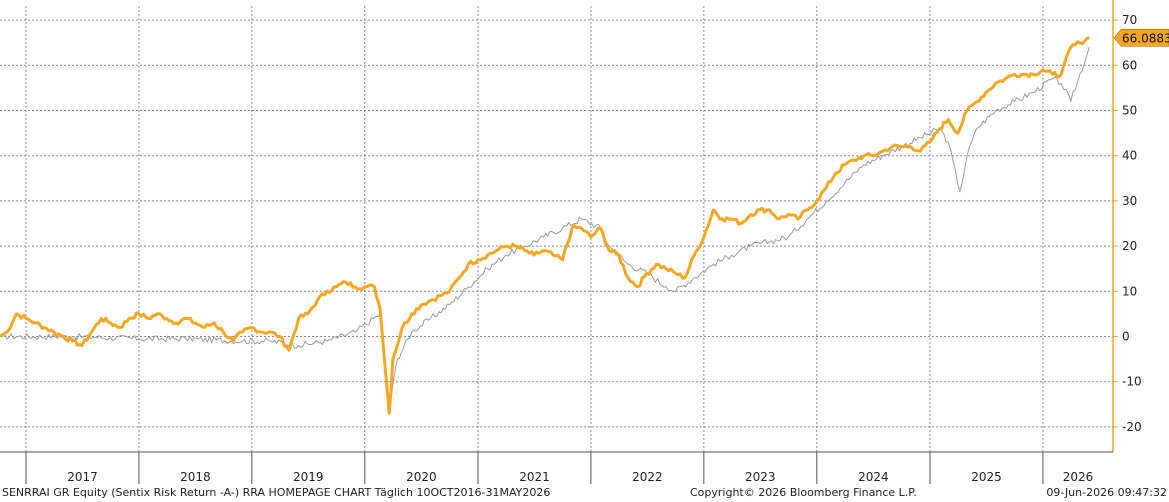 The width and height of the screenshot is (1169, 502). What do you see at coordinates (986, 477) in the screenshot?
I see `x-tick-label: 2025` at bounding box center [986, 477].